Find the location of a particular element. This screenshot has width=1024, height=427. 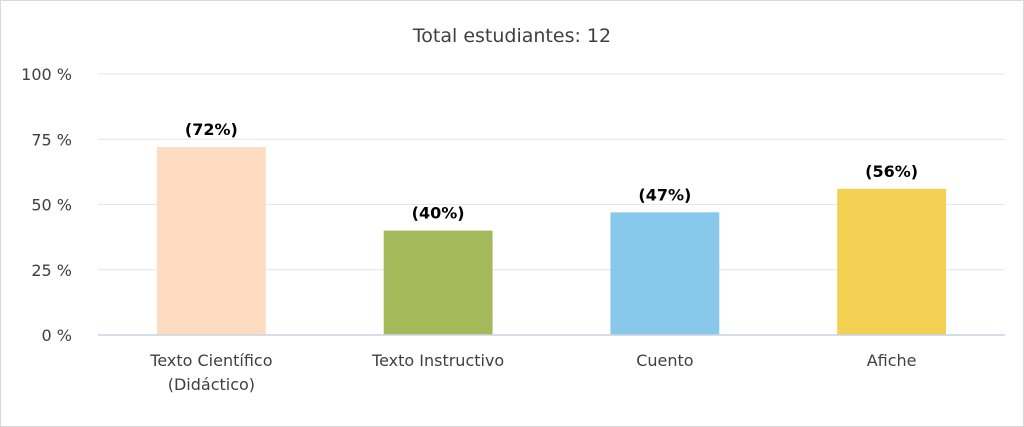

chart-title: Total estudiantes: 12 is located at coordinates (511, 36).